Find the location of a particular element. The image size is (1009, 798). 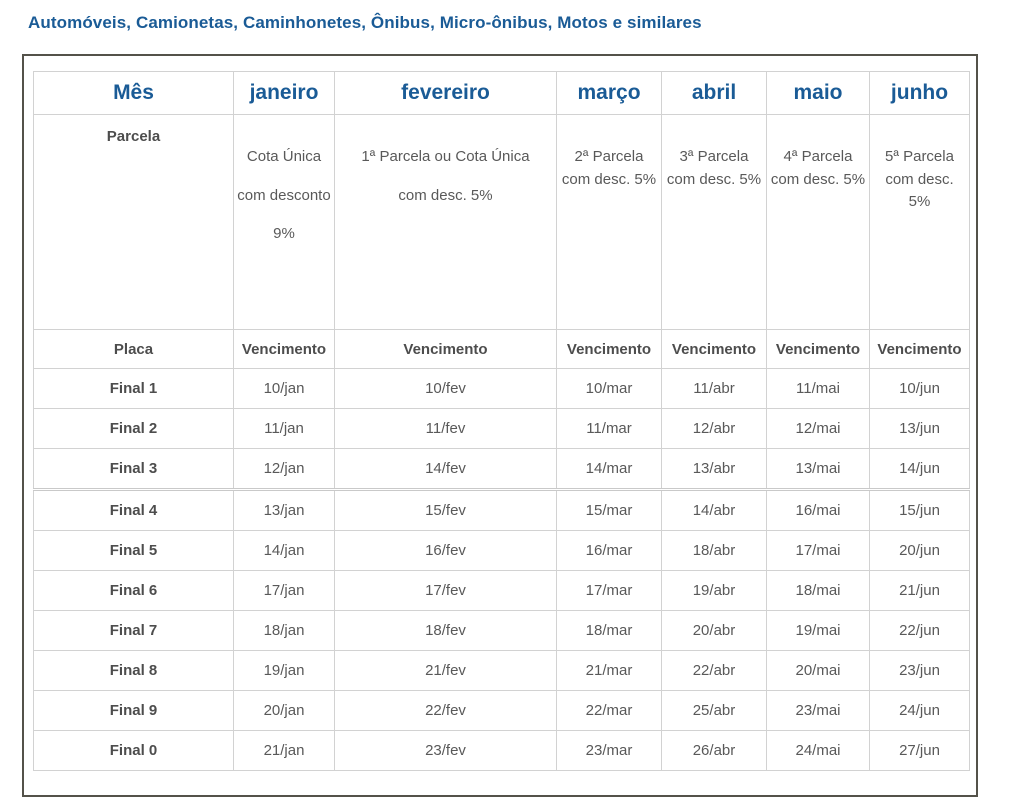

installment-text: 5ª Parcela com desc. 5% is located at coordinates (919, 179).